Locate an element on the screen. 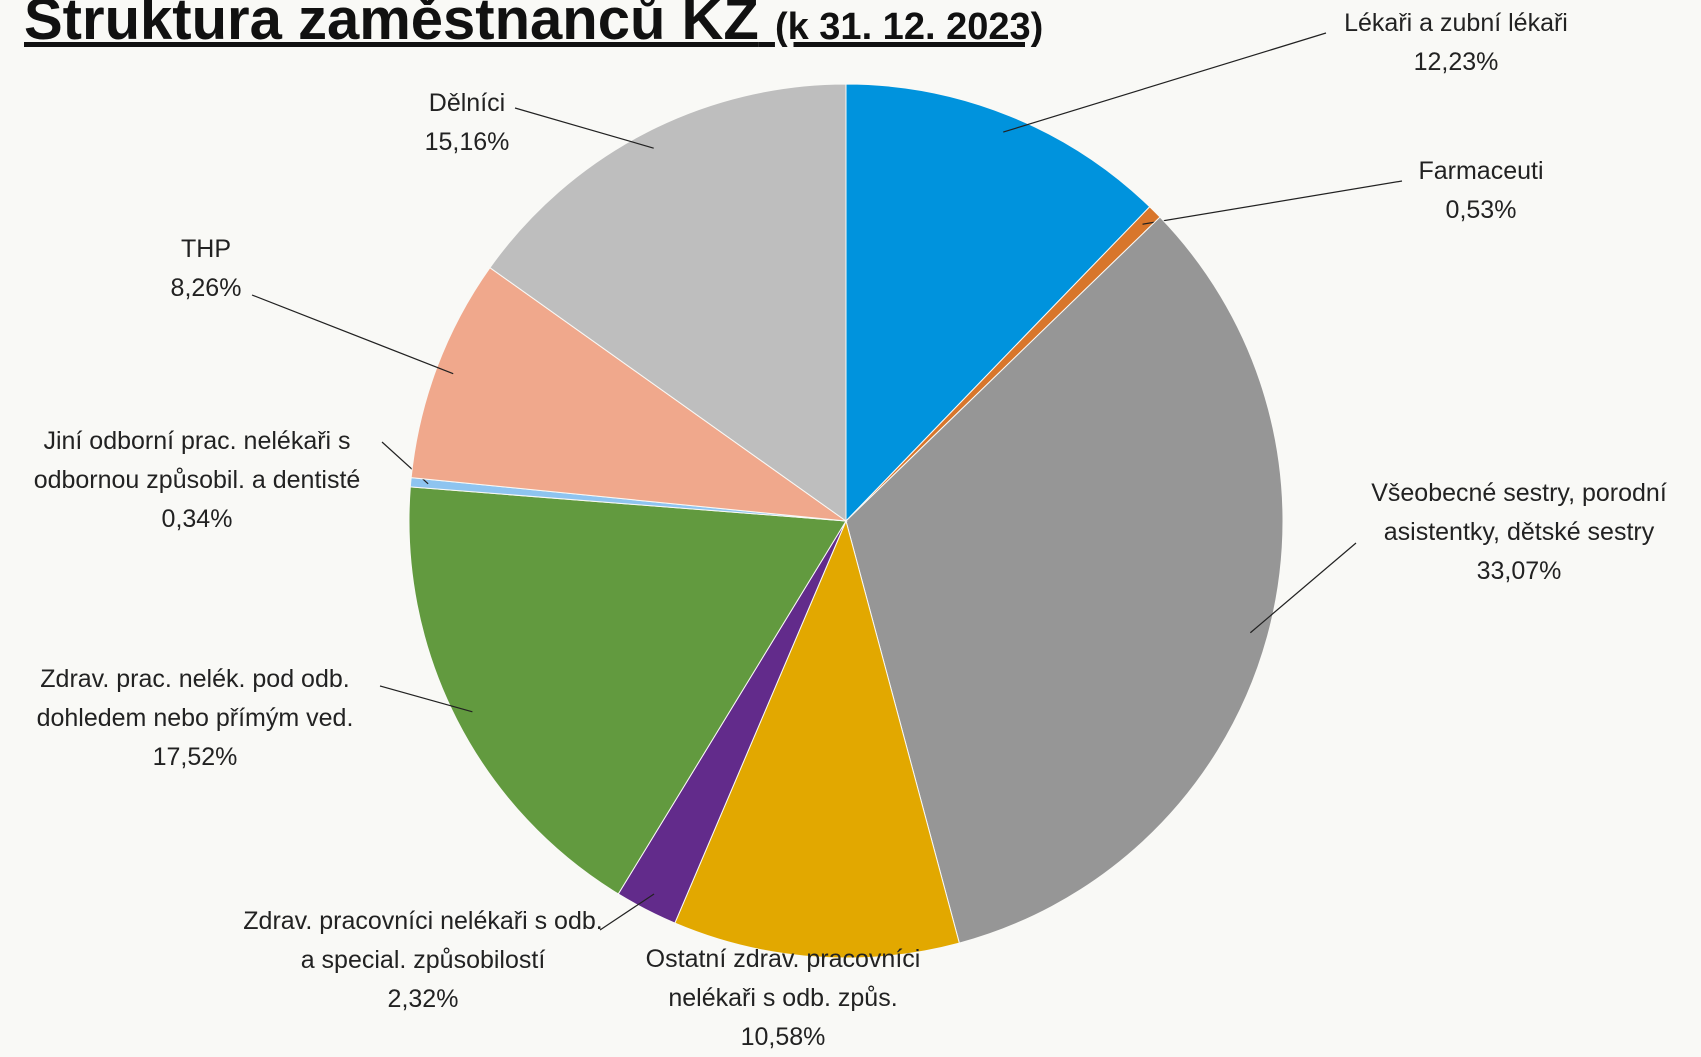 The width and height of the screenshot is (1701, 1057). slice-value: 10,58% is located at coordinates (783, 1037).